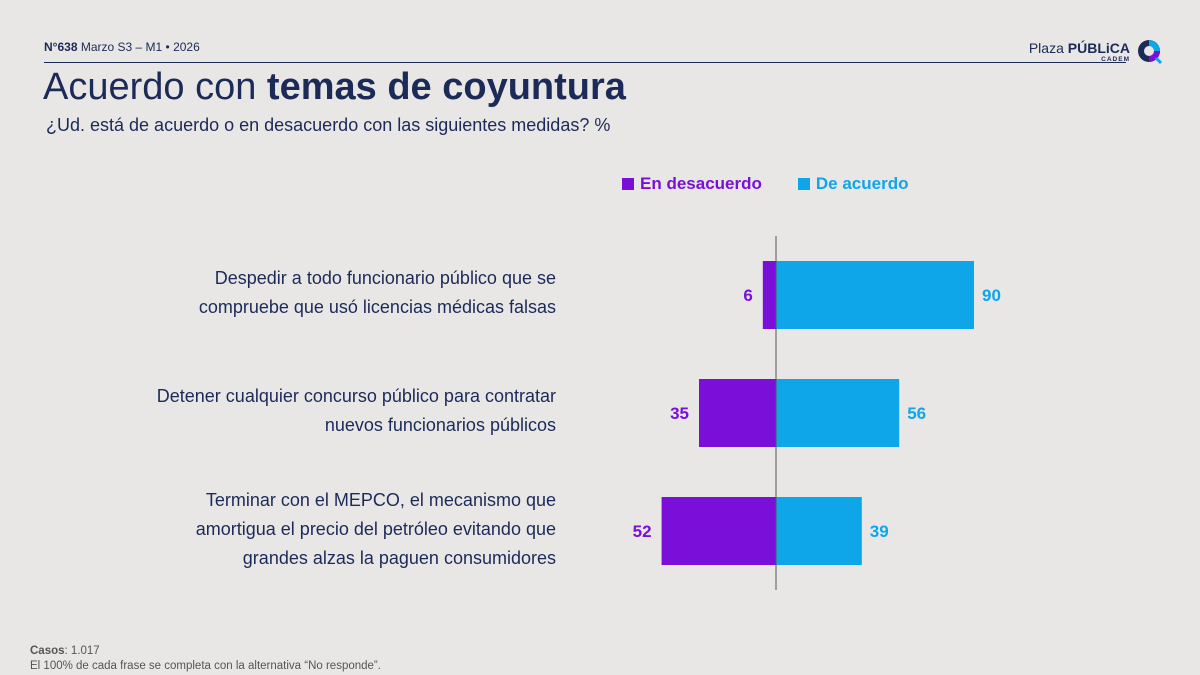  Describe the element at coordinates (765, 184) in the screenshot. I see `chart-legend: En desacuerdo De acuerdo` at that location.